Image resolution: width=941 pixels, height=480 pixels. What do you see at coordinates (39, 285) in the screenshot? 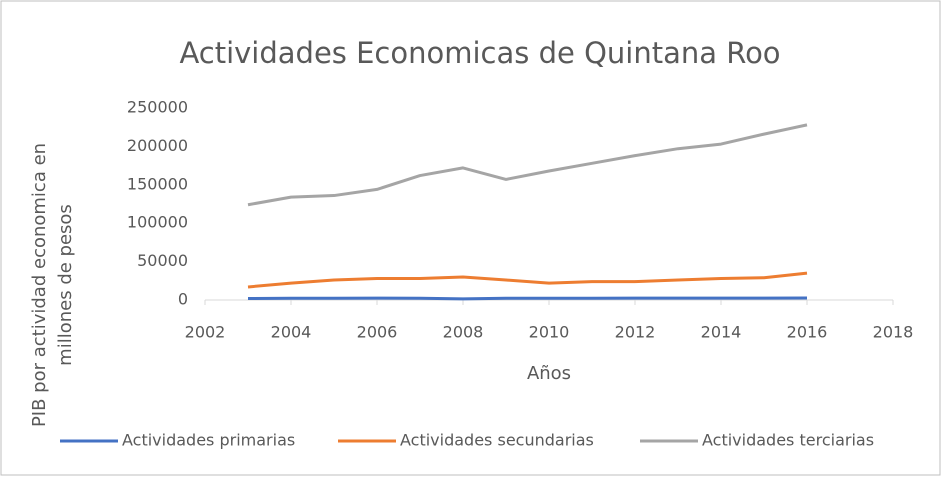
I see `y-axis-label: PIB por actividad economica en` at bounding box center [39, 285].